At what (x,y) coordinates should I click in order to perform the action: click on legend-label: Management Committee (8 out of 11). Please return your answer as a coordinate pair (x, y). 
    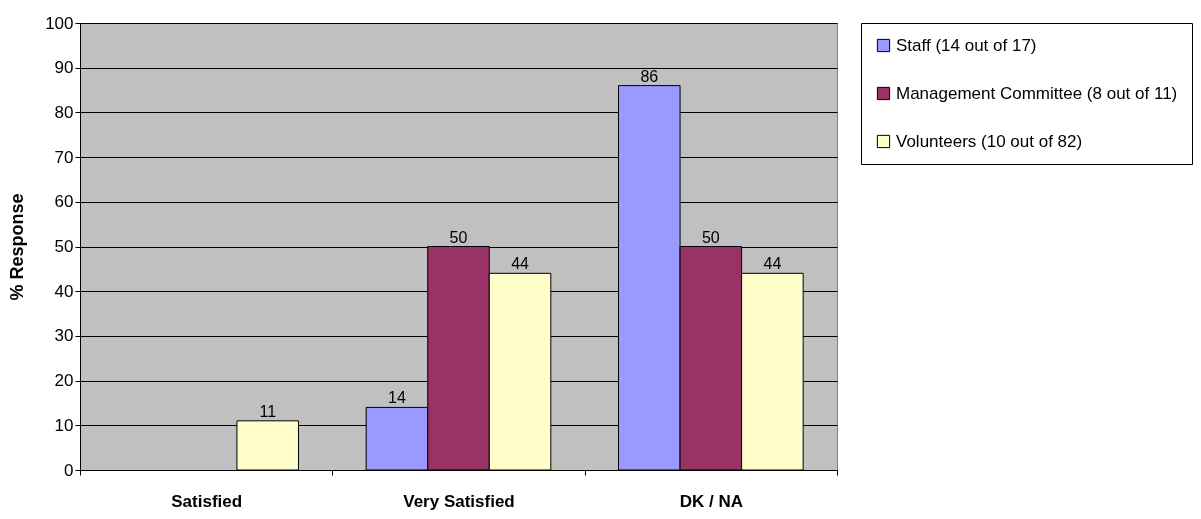
    Looking at the image, I should click on (1037, 93).